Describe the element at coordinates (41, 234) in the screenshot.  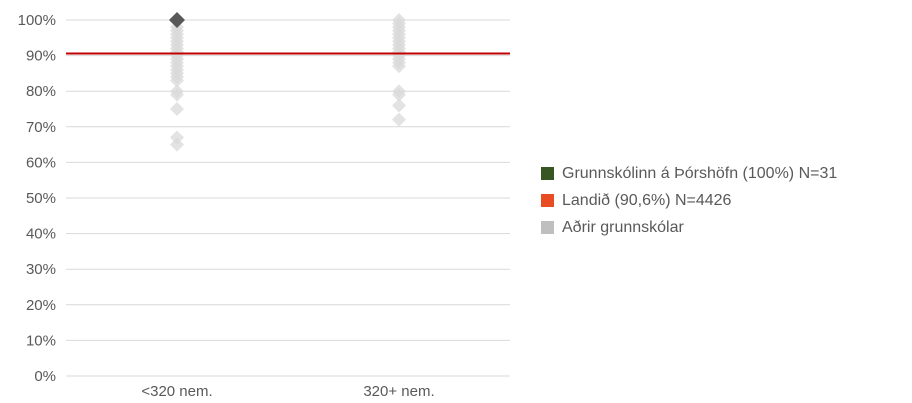
I see `y-tick-label: 40%` at that location.